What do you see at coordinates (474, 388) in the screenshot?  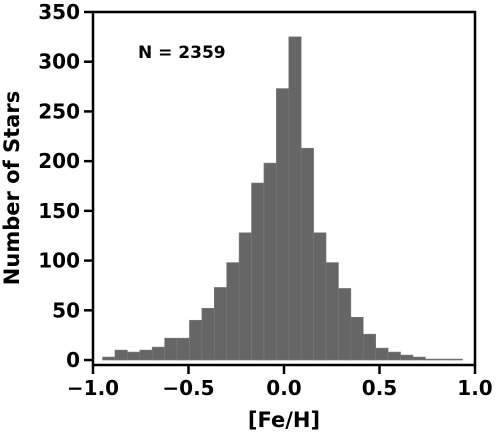 I see `x-tick-label: 1.0` at bounding box center [474, 388].